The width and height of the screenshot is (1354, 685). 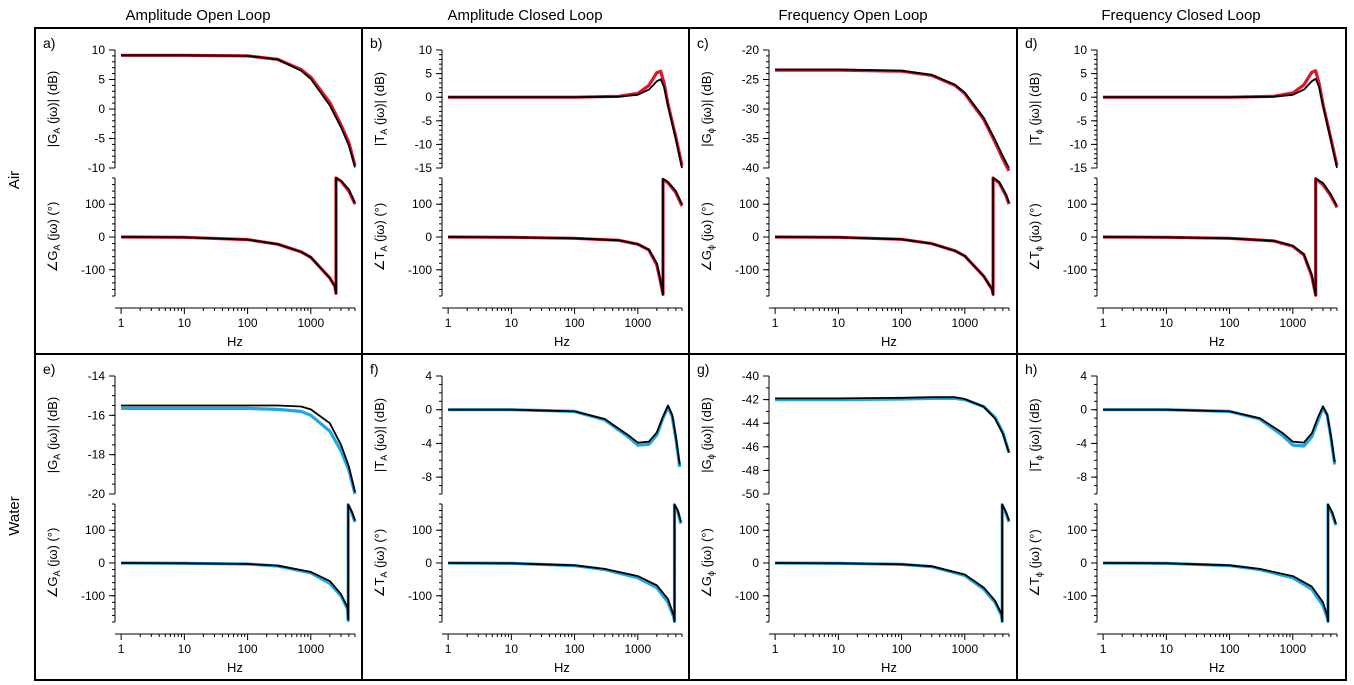 I want to click on phase-series-model-a, so click(x=238, y=236).